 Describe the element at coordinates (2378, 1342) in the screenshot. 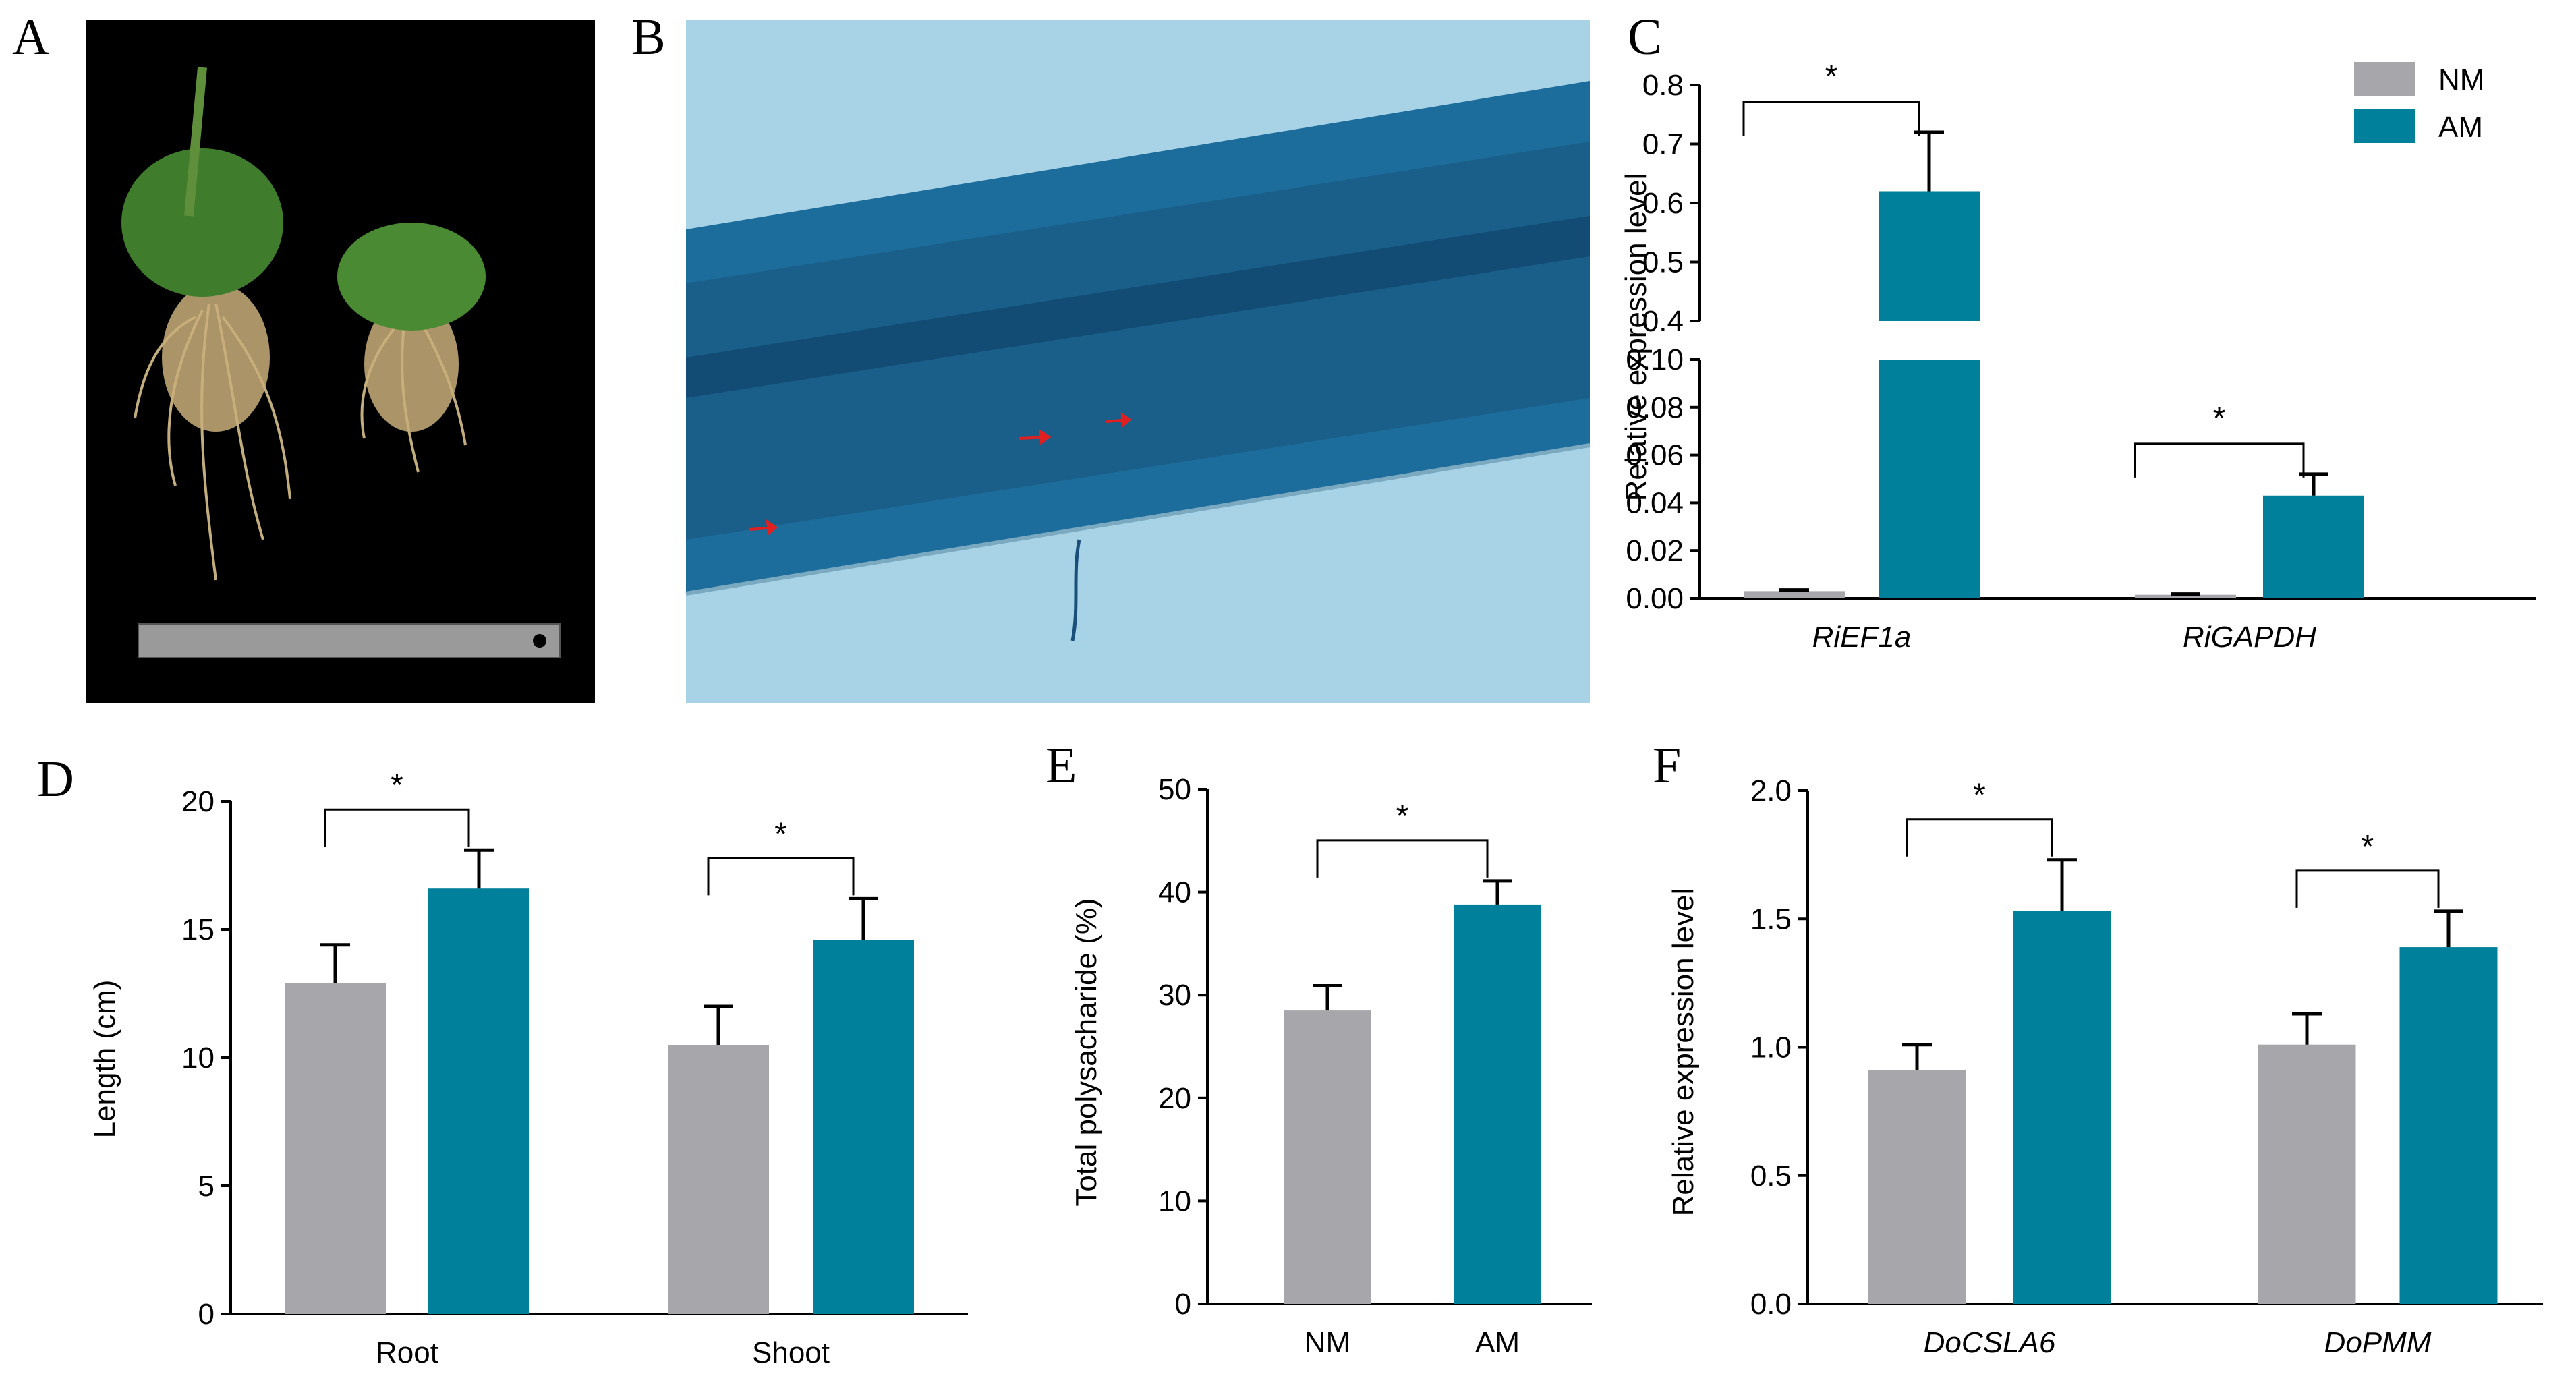

I see `x-tick-label: DoPMM` at that location.